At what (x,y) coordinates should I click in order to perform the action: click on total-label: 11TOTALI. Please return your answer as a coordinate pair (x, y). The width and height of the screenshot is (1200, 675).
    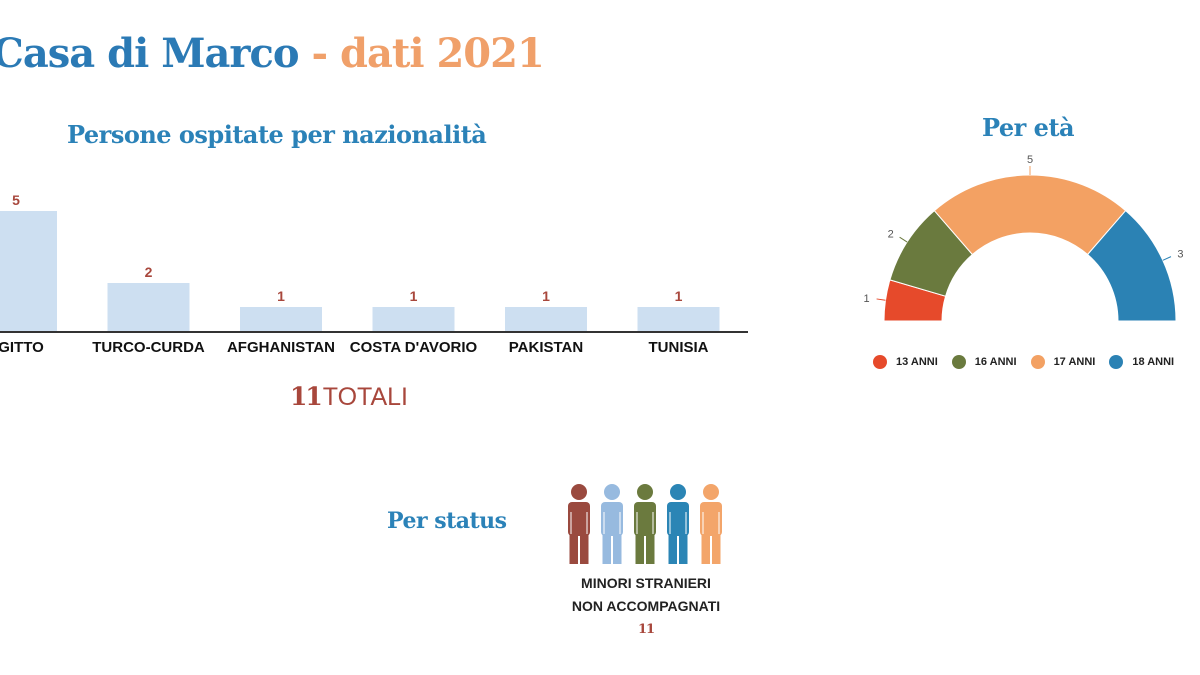
    Looking at the image, I should click on (349, 397).